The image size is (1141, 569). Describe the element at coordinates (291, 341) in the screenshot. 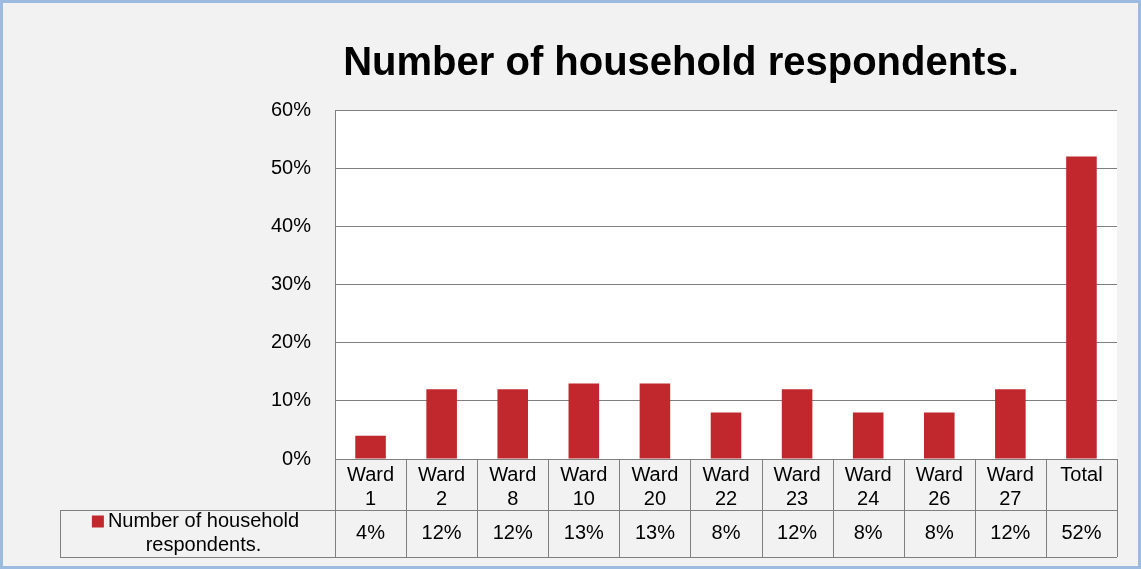

I see `y-tick-label: 20%` at that location.